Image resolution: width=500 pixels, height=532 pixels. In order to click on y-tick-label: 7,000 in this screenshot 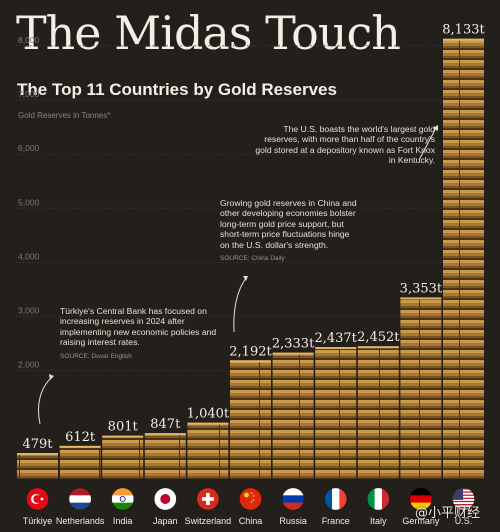, I will do `click(29, 94)`.